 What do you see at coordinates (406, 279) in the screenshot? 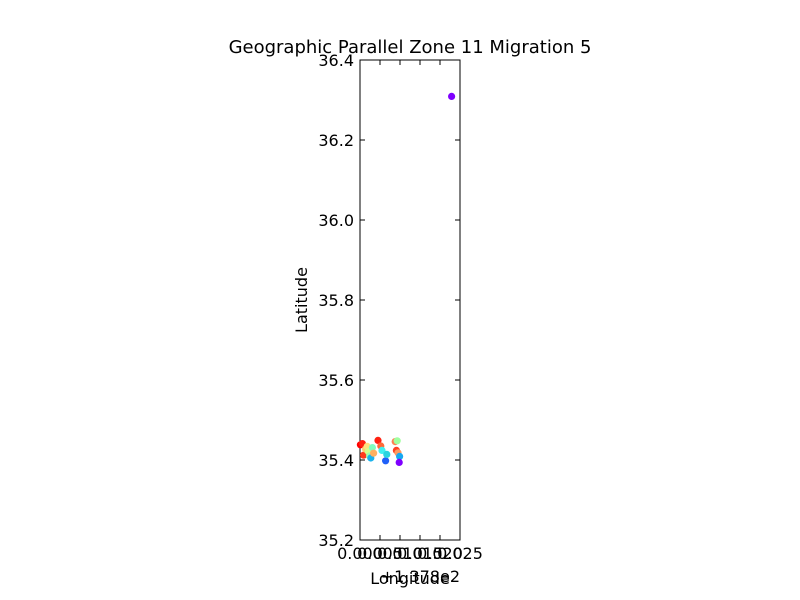
I see `data-points` at bounding box center [406, 279].